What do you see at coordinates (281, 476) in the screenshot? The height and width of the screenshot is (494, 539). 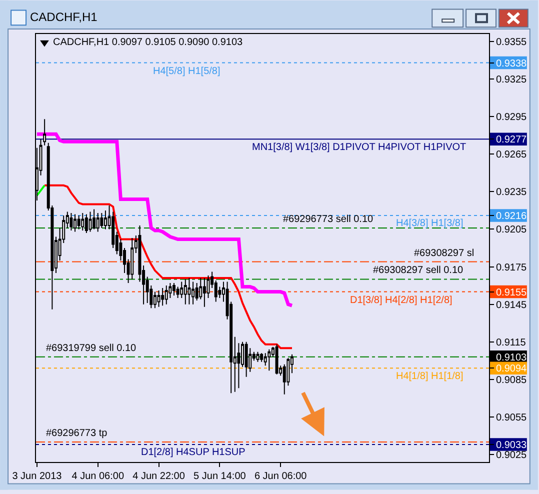 I see `x-tick-label: 6 Jun 06:00` at bounding box center [281, 476].